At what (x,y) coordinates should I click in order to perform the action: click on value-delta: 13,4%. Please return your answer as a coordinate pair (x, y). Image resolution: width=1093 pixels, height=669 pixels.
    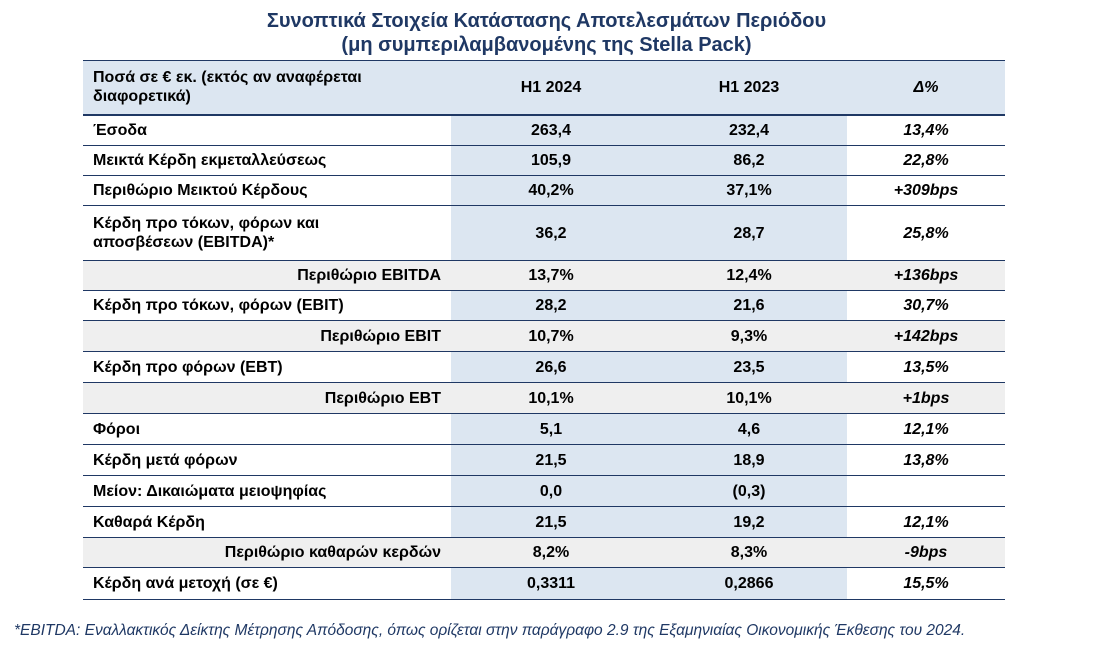
    Looking at the image, I should click on (926, 130).